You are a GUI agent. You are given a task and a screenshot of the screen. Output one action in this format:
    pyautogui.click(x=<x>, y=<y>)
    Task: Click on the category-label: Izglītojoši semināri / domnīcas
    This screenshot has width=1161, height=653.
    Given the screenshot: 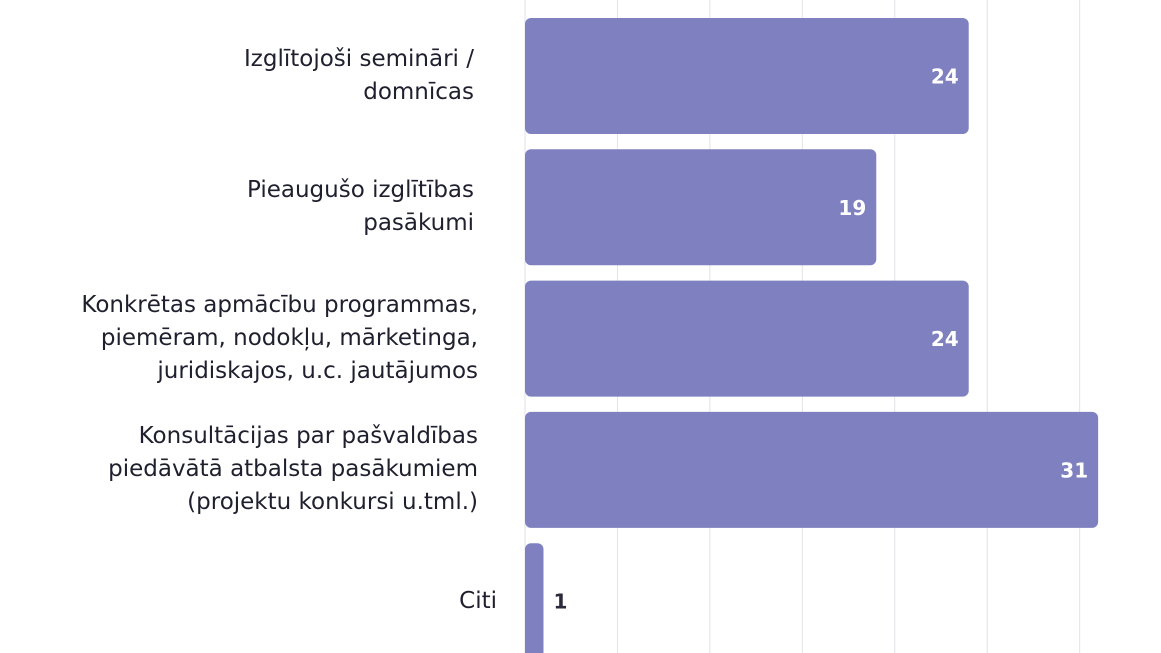 What is the action you would take?
    pyautogui.click(x=319, y=76)
    